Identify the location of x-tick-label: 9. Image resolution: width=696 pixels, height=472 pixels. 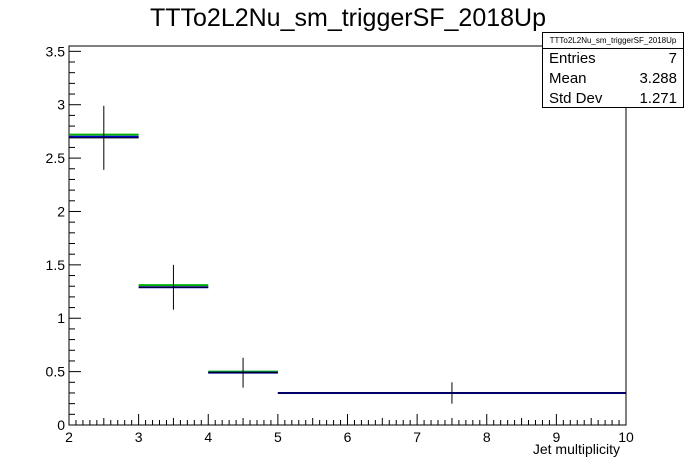
(556, 437).